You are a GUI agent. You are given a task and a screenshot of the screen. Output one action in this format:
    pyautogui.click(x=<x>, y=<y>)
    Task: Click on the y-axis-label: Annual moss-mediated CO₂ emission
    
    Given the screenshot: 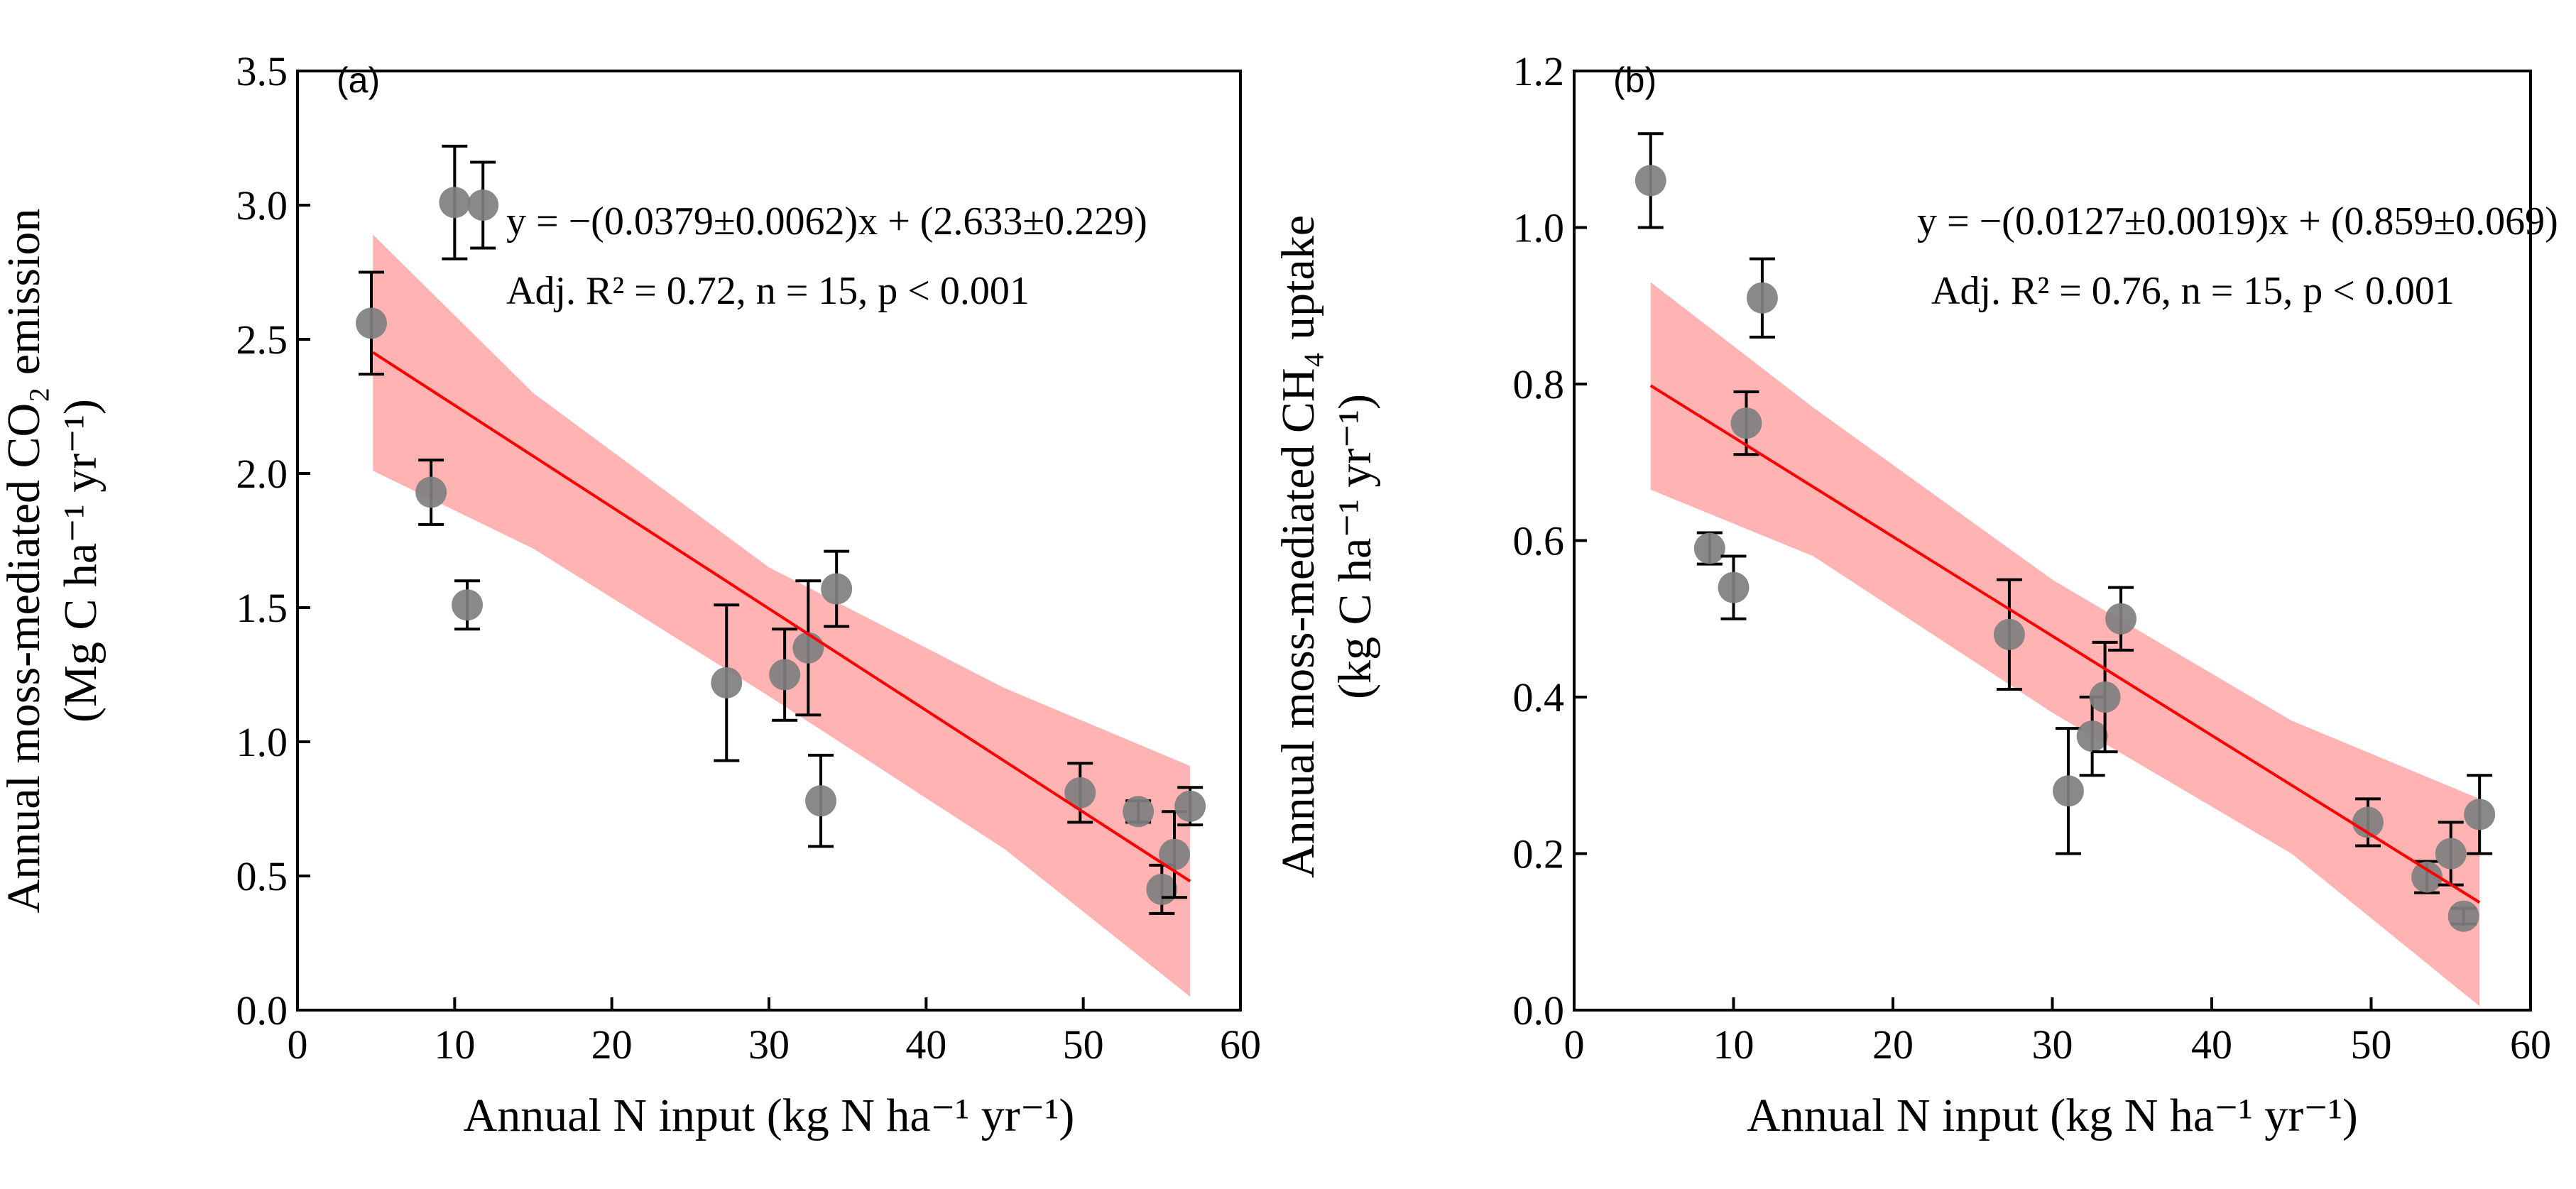 What is the action you would take?
    pyautogui.click(x=25, y=561)
    